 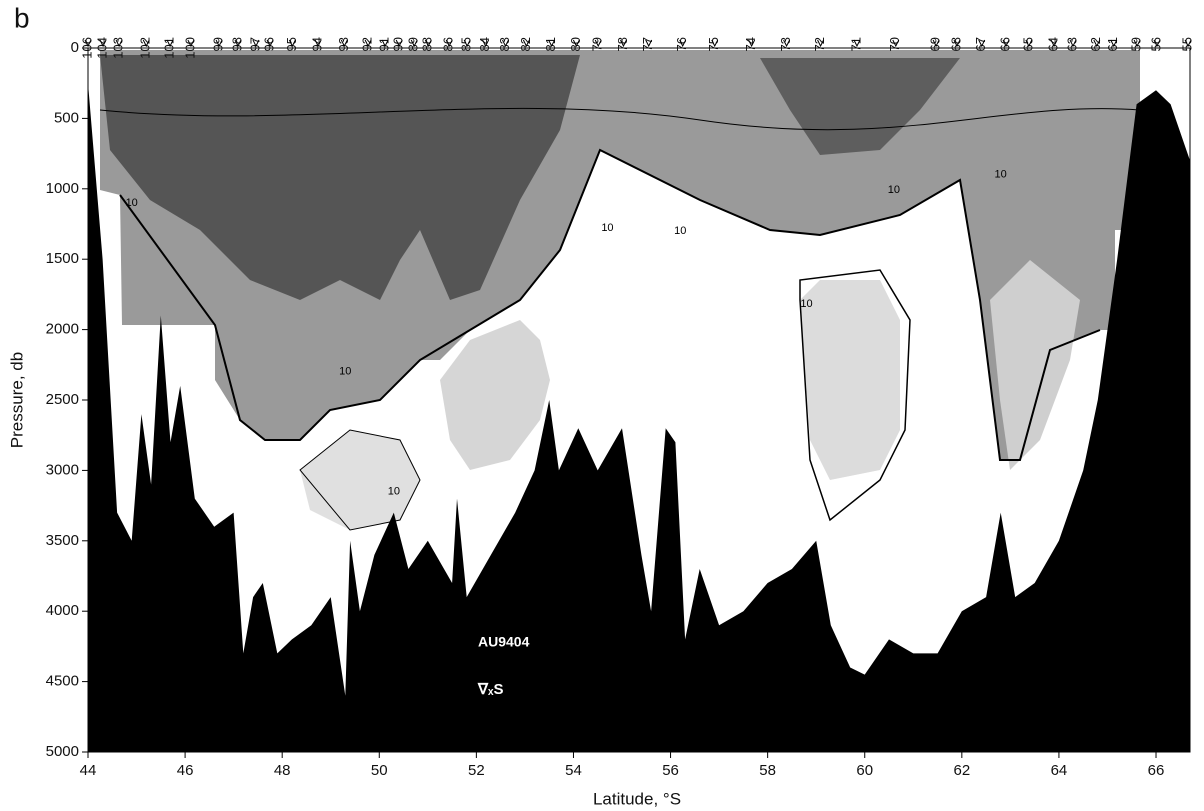 What do you see at coordinates (22, 17) in the screenshot?
I see `panel-label: b` at bounding box center [22, 17].